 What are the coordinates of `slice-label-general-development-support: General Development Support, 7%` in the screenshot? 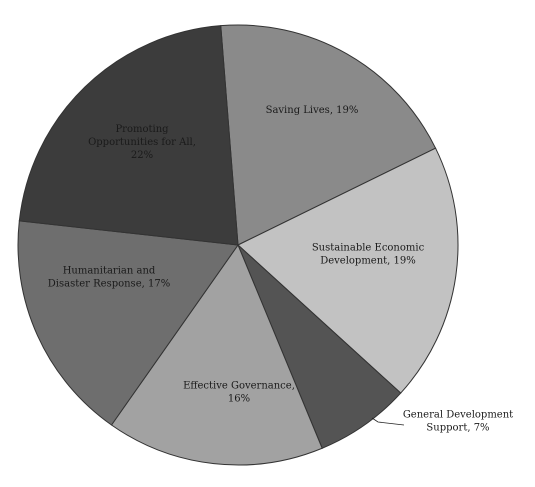 It's located at (458, 422).